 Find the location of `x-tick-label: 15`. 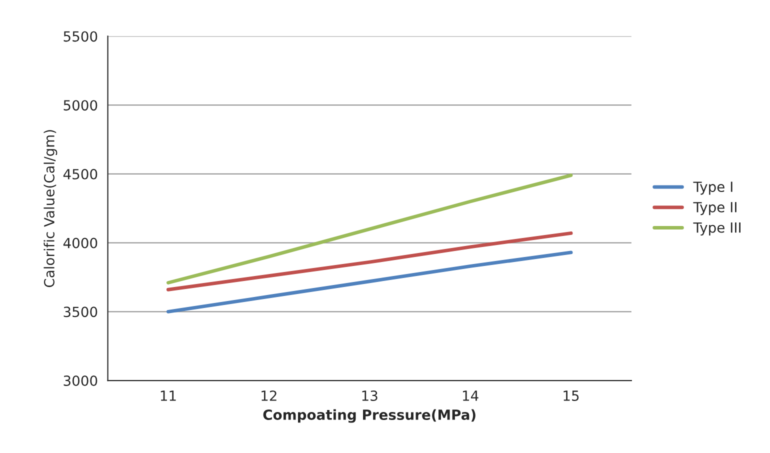

x-tick-label: 15 is located at coordinates (571, 395).